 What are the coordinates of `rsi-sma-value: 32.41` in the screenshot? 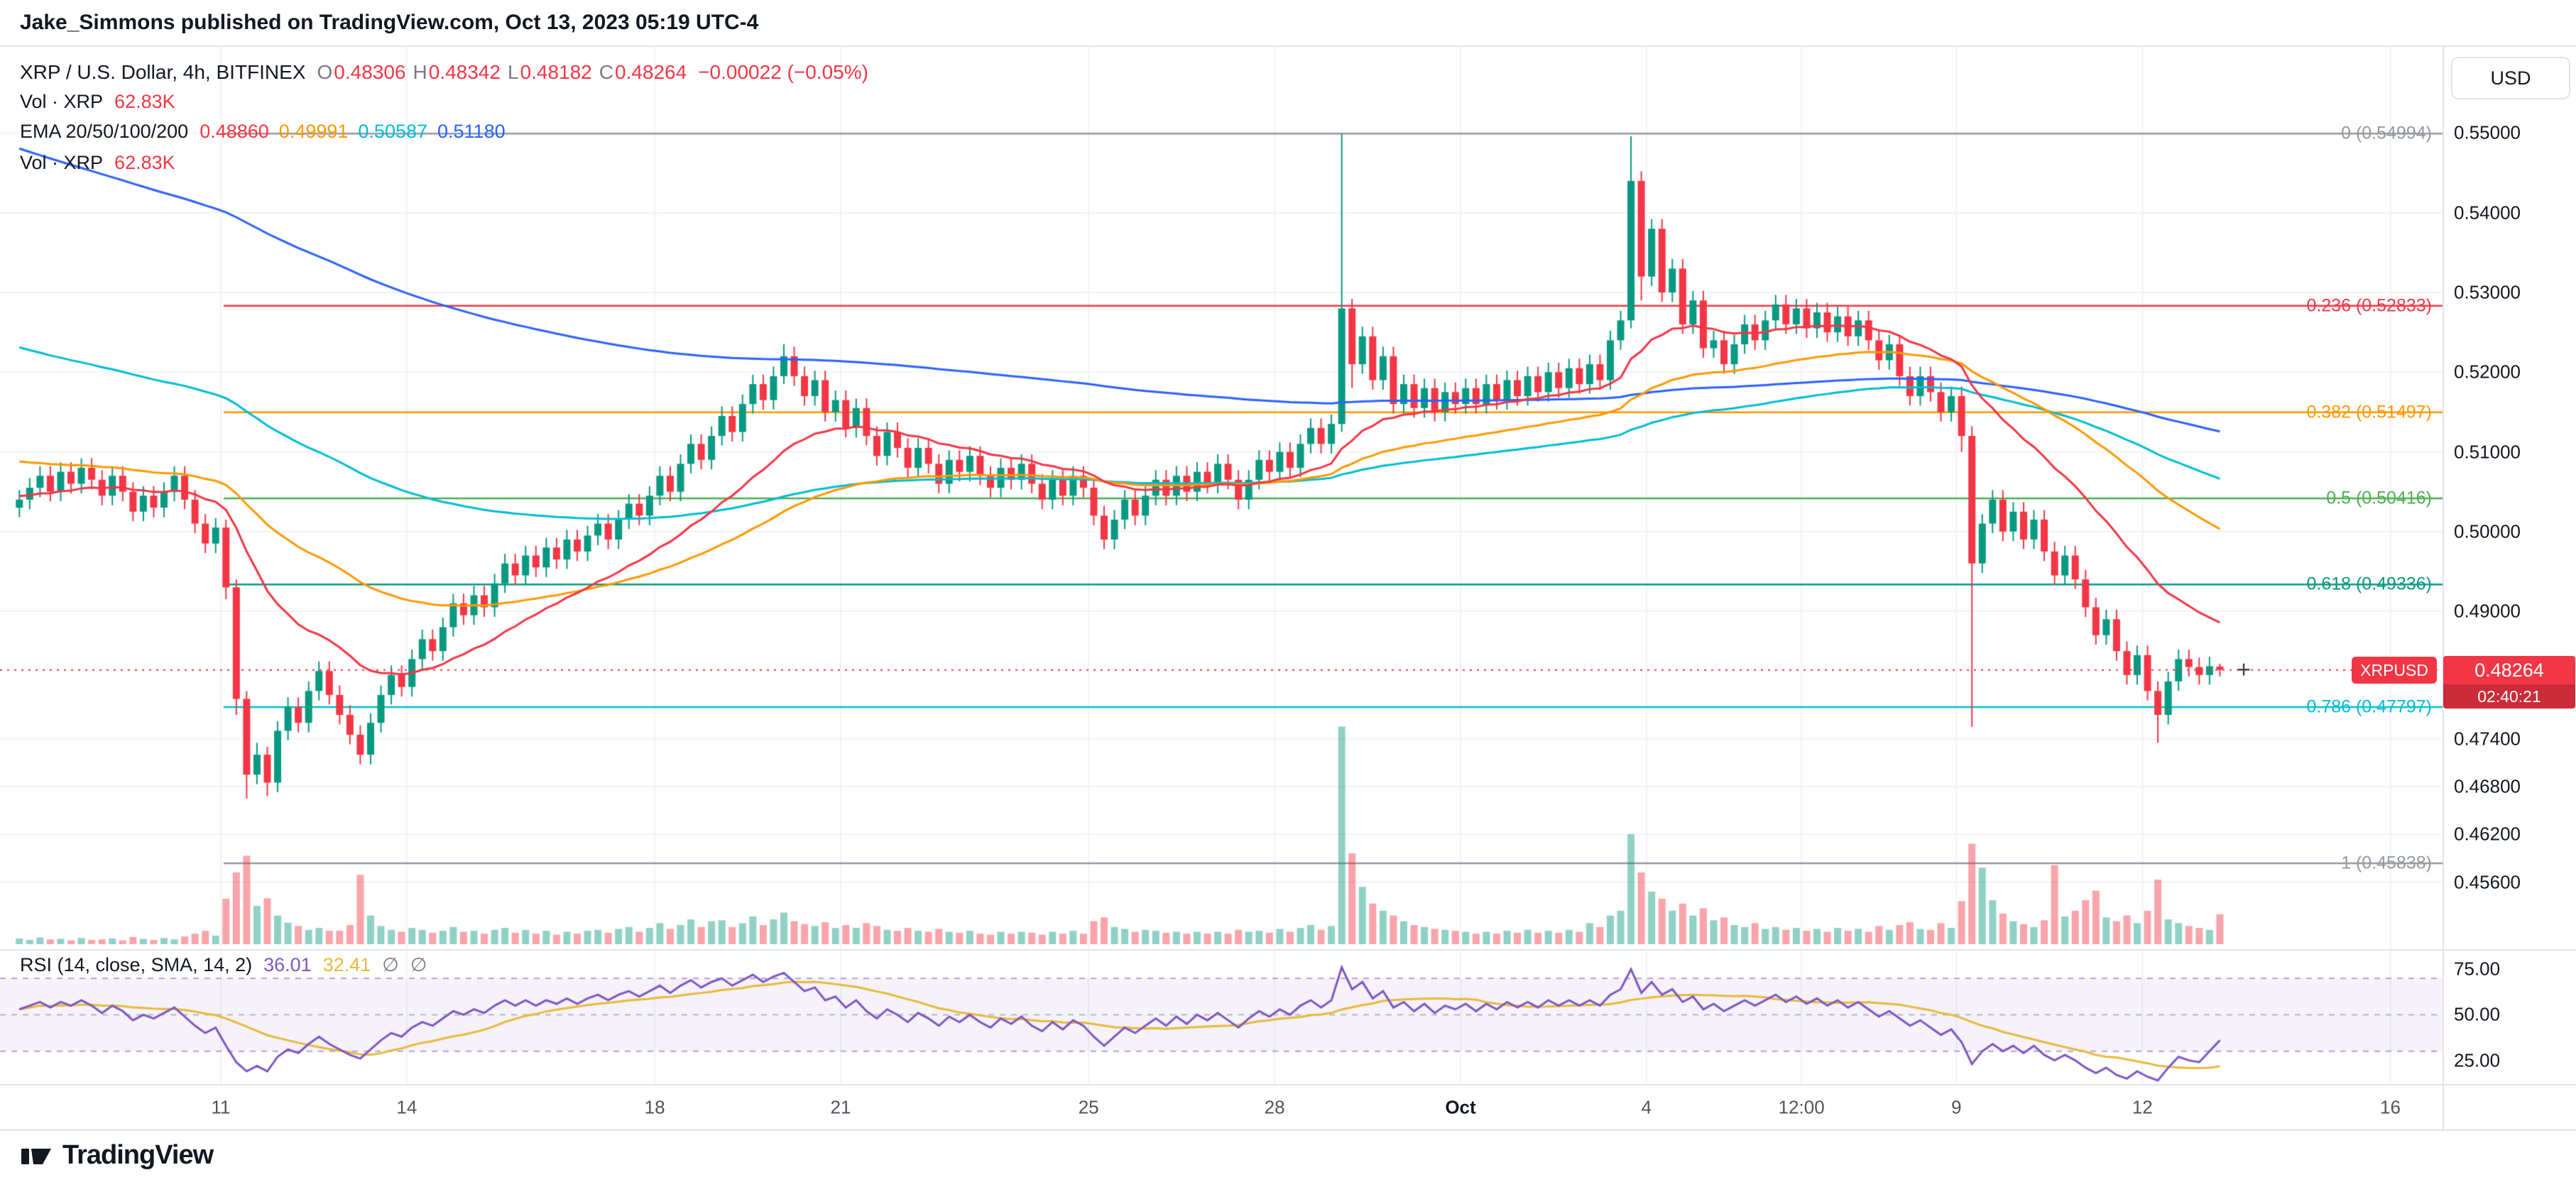 It's located at (346, 964).